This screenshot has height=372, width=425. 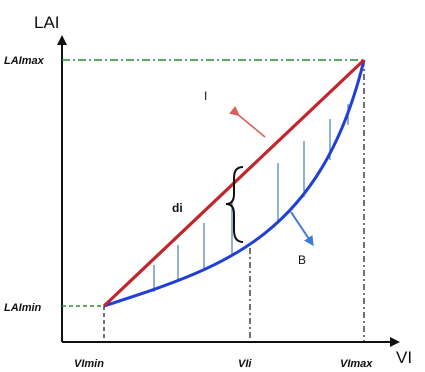 What do you see at coordinates (89, 364) in the screenshot?
I see `vi-min-label: VImin` at bounding box center [89, 364].